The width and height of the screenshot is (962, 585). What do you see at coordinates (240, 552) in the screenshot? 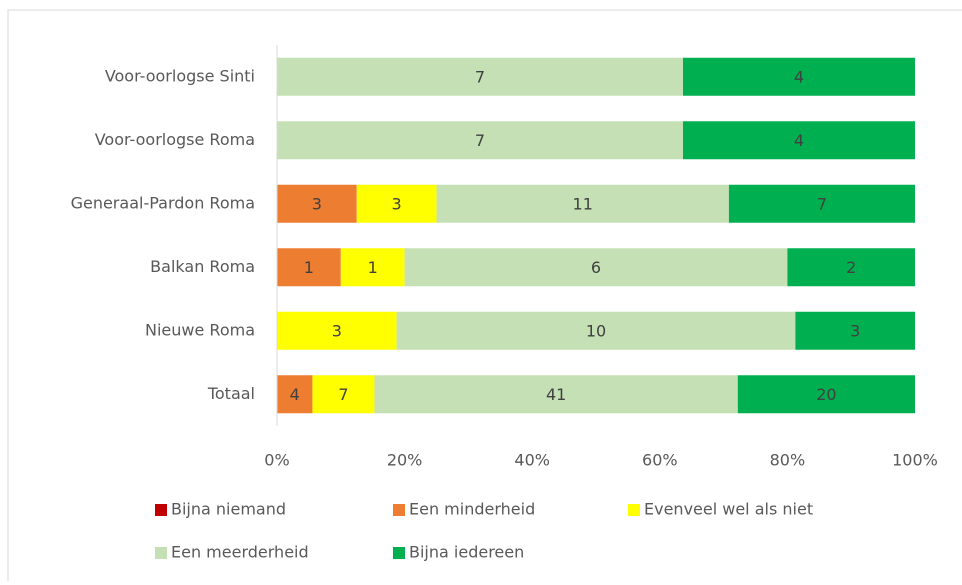
I see `legend-label: Een meerderheid` at bounding box center [240, 552].